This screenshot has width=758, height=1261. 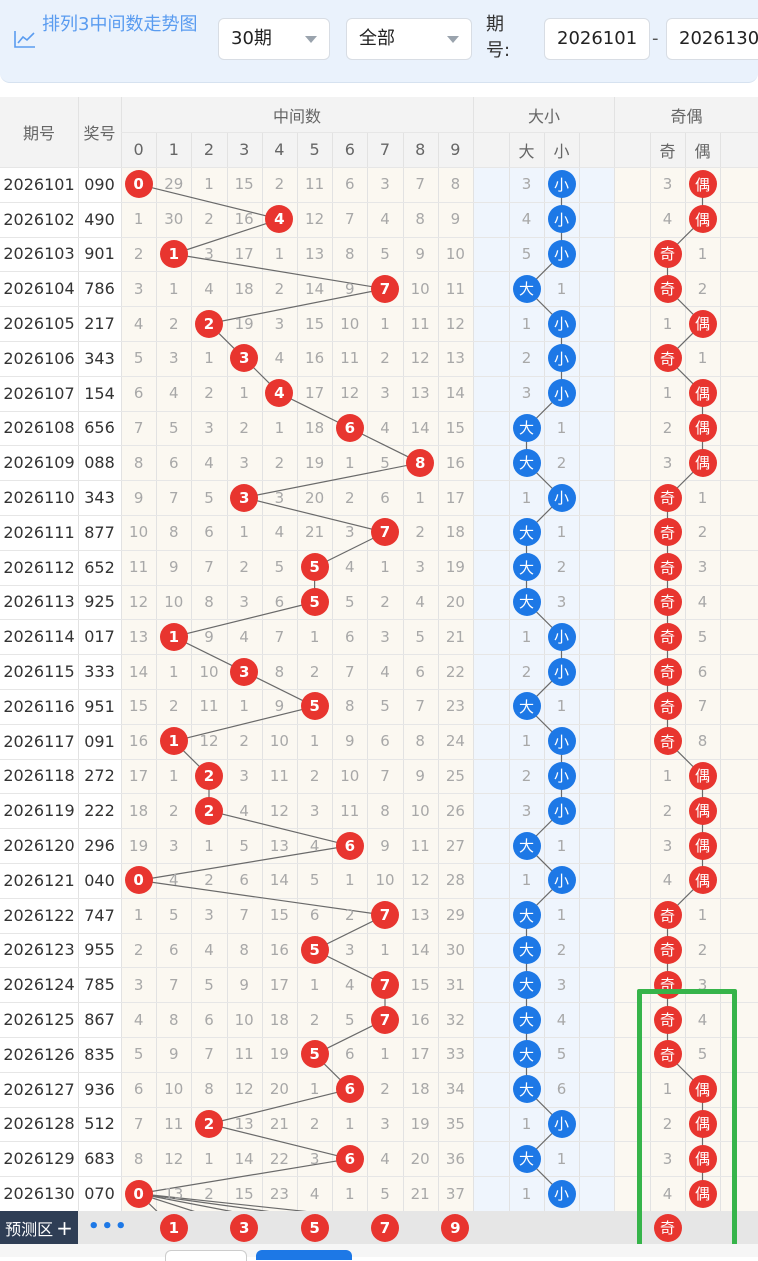 What do you see at coordinates (597, 39) in the screenshot?
I see `issue-from-input: 2026101` at bounding box center [597, 39].